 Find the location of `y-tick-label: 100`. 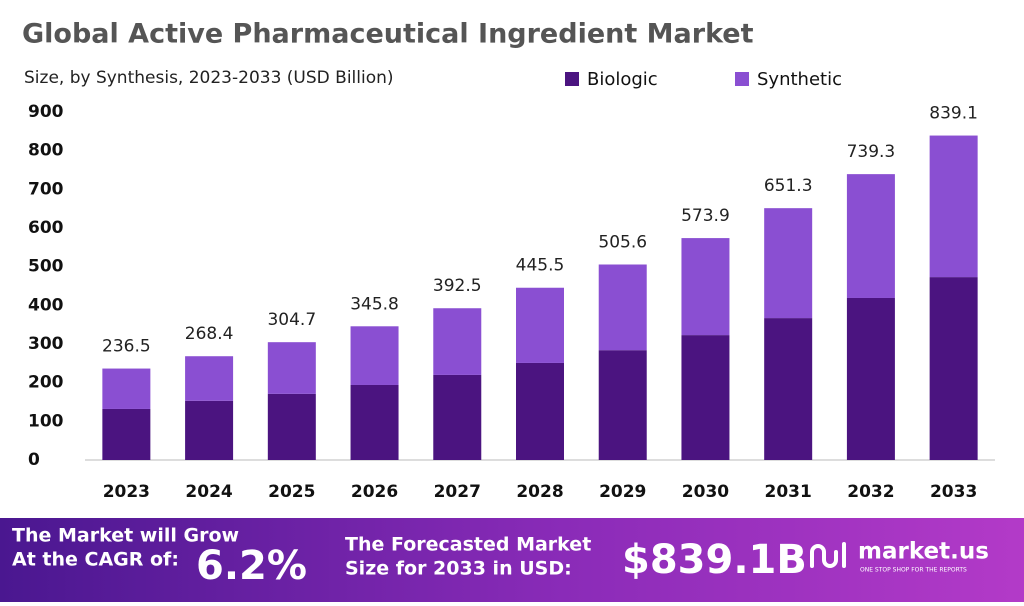

y-tick-label: 100 is located at coordinates (46, 421).